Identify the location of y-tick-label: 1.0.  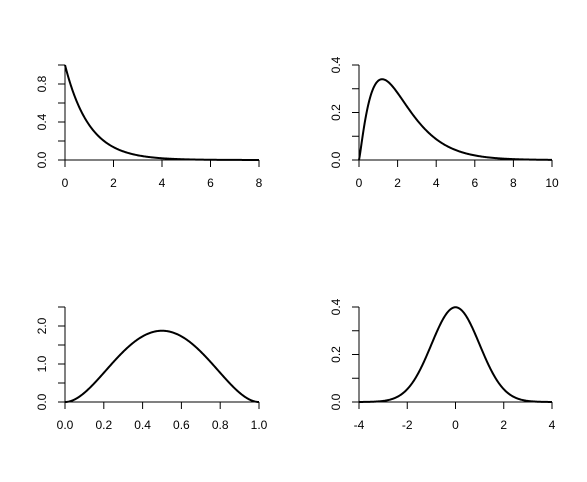
(42, 363).